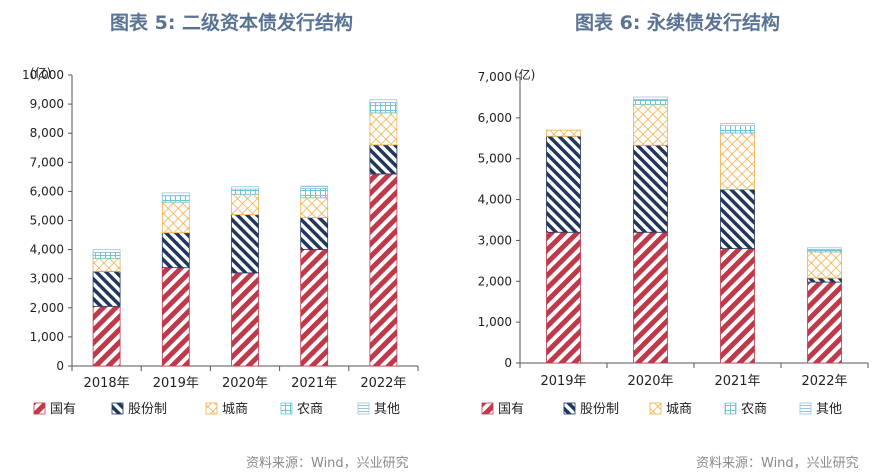 The width and height of the screenshot is (889, 474). I want to click on chart-1-title: 图表 5: 二级资本债发行结构, so click(232, 23).